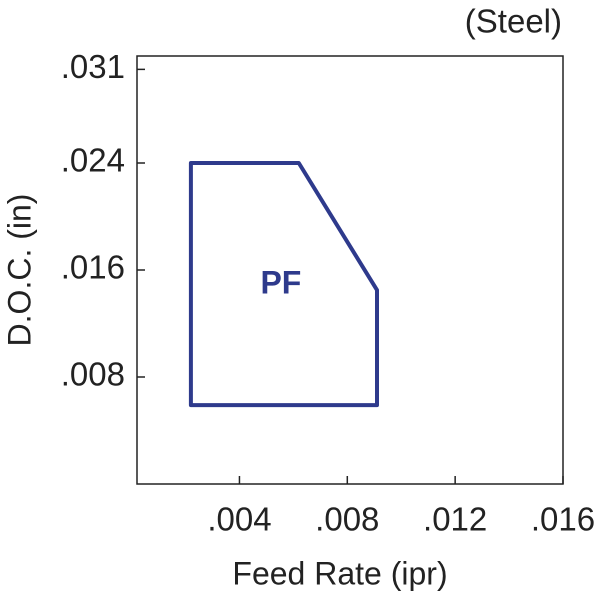  I want to click on x-tick-label: .012, so click(455, 519).